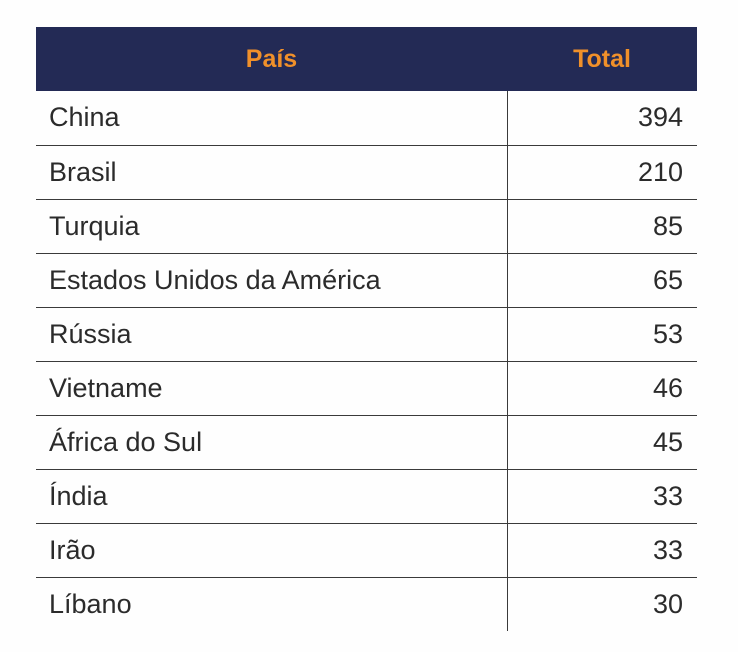 Image resolution: width=738 pixels, height=652 pixels. Describe the element at coordinates (272, 172) in the screenshot. I see `country-cell: Brasil` at that location.